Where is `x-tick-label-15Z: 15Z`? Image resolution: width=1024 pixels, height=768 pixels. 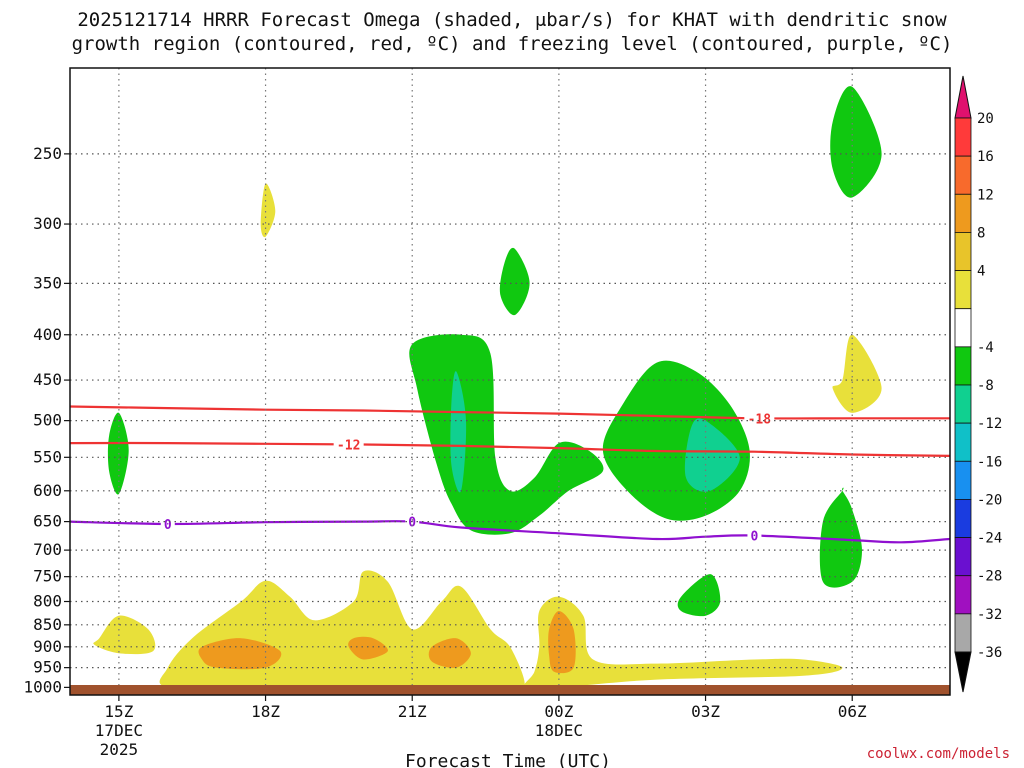
x-tick-label-15Z: 15Z is located at coordinates (118, 711).